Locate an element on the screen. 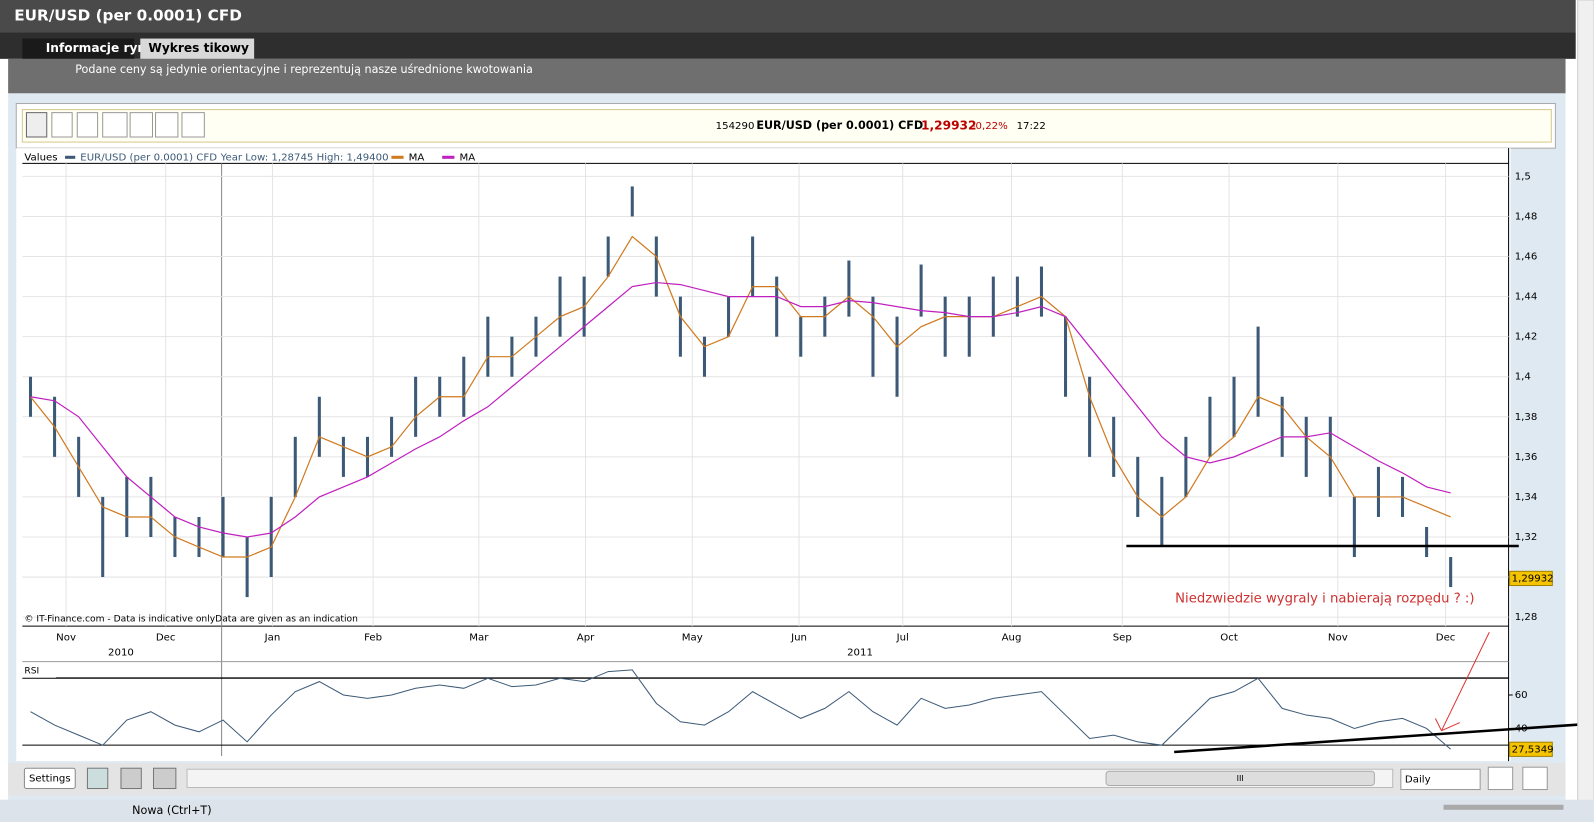 This screenshot has width=1594, height=826. zoom-slider is located at coordinates (1503, 807).